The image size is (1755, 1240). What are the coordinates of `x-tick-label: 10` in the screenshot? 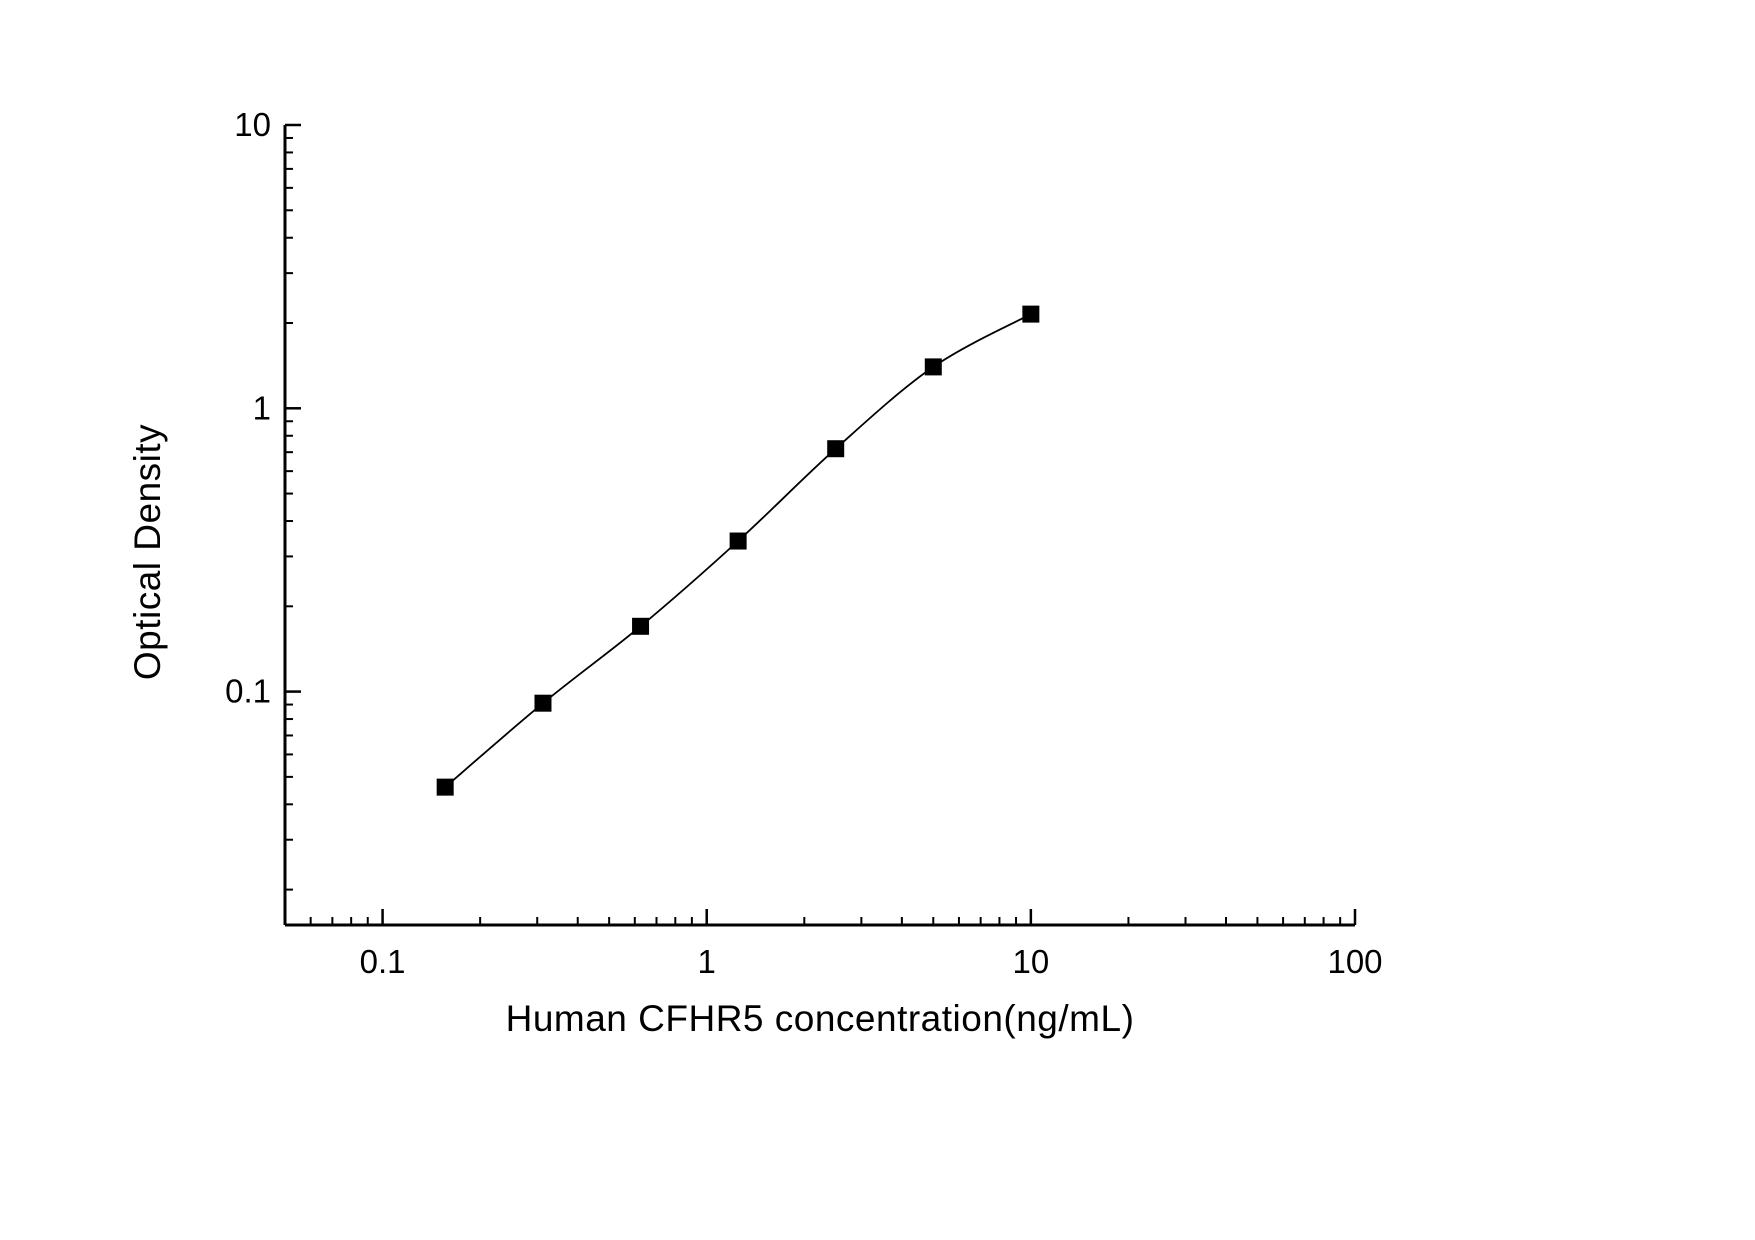 It's located at (1030, 961).